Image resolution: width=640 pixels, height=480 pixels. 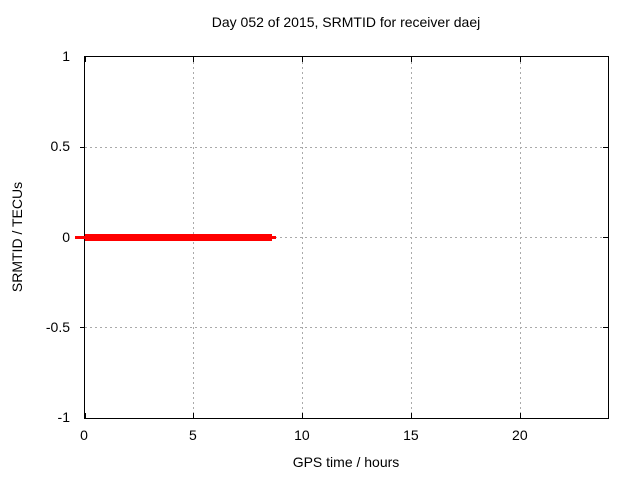 What do you see at coordinates (66, 56) in the screenshot?
I see `y-tick-label: 1` at bounding box center [66, 56].